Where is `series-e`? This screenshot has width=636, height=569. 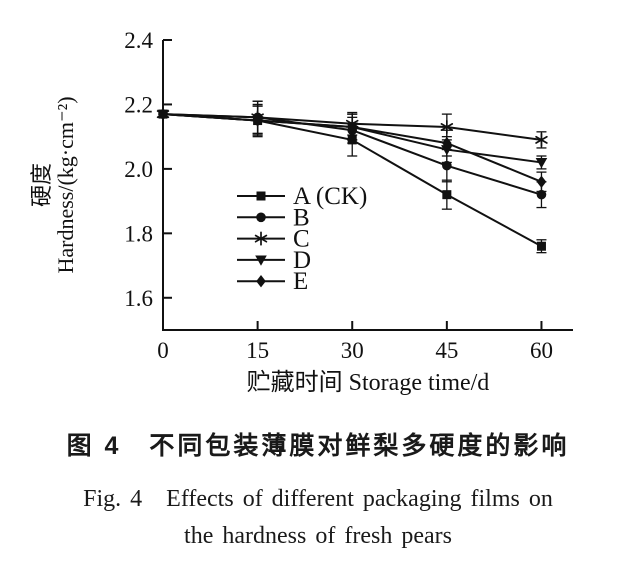
series-e is located at coordinates (352, 149).